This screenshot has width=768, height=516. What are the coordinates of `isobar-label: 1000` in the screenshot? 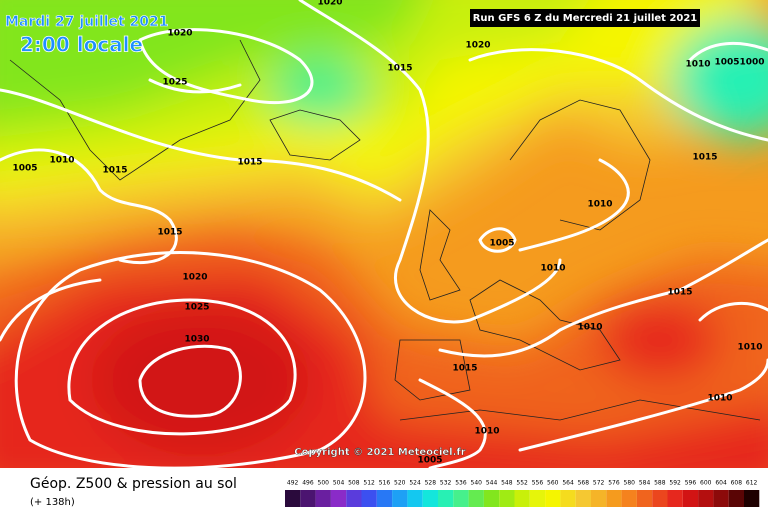 It's located at (751, 63).